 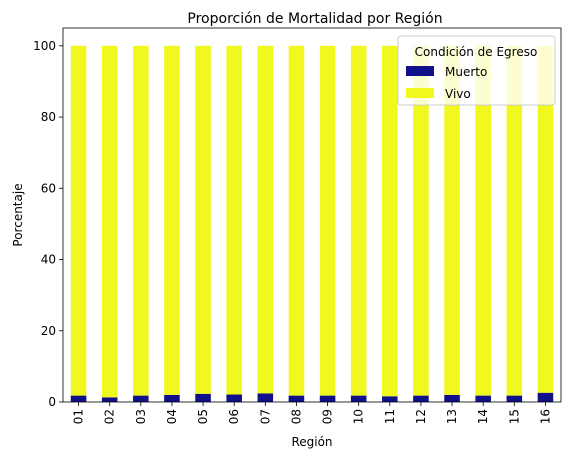 What do you see at coordinates (483, 416) in the screenshot?
I see `x-tick-label: 14` at bounding box center [483, 416].